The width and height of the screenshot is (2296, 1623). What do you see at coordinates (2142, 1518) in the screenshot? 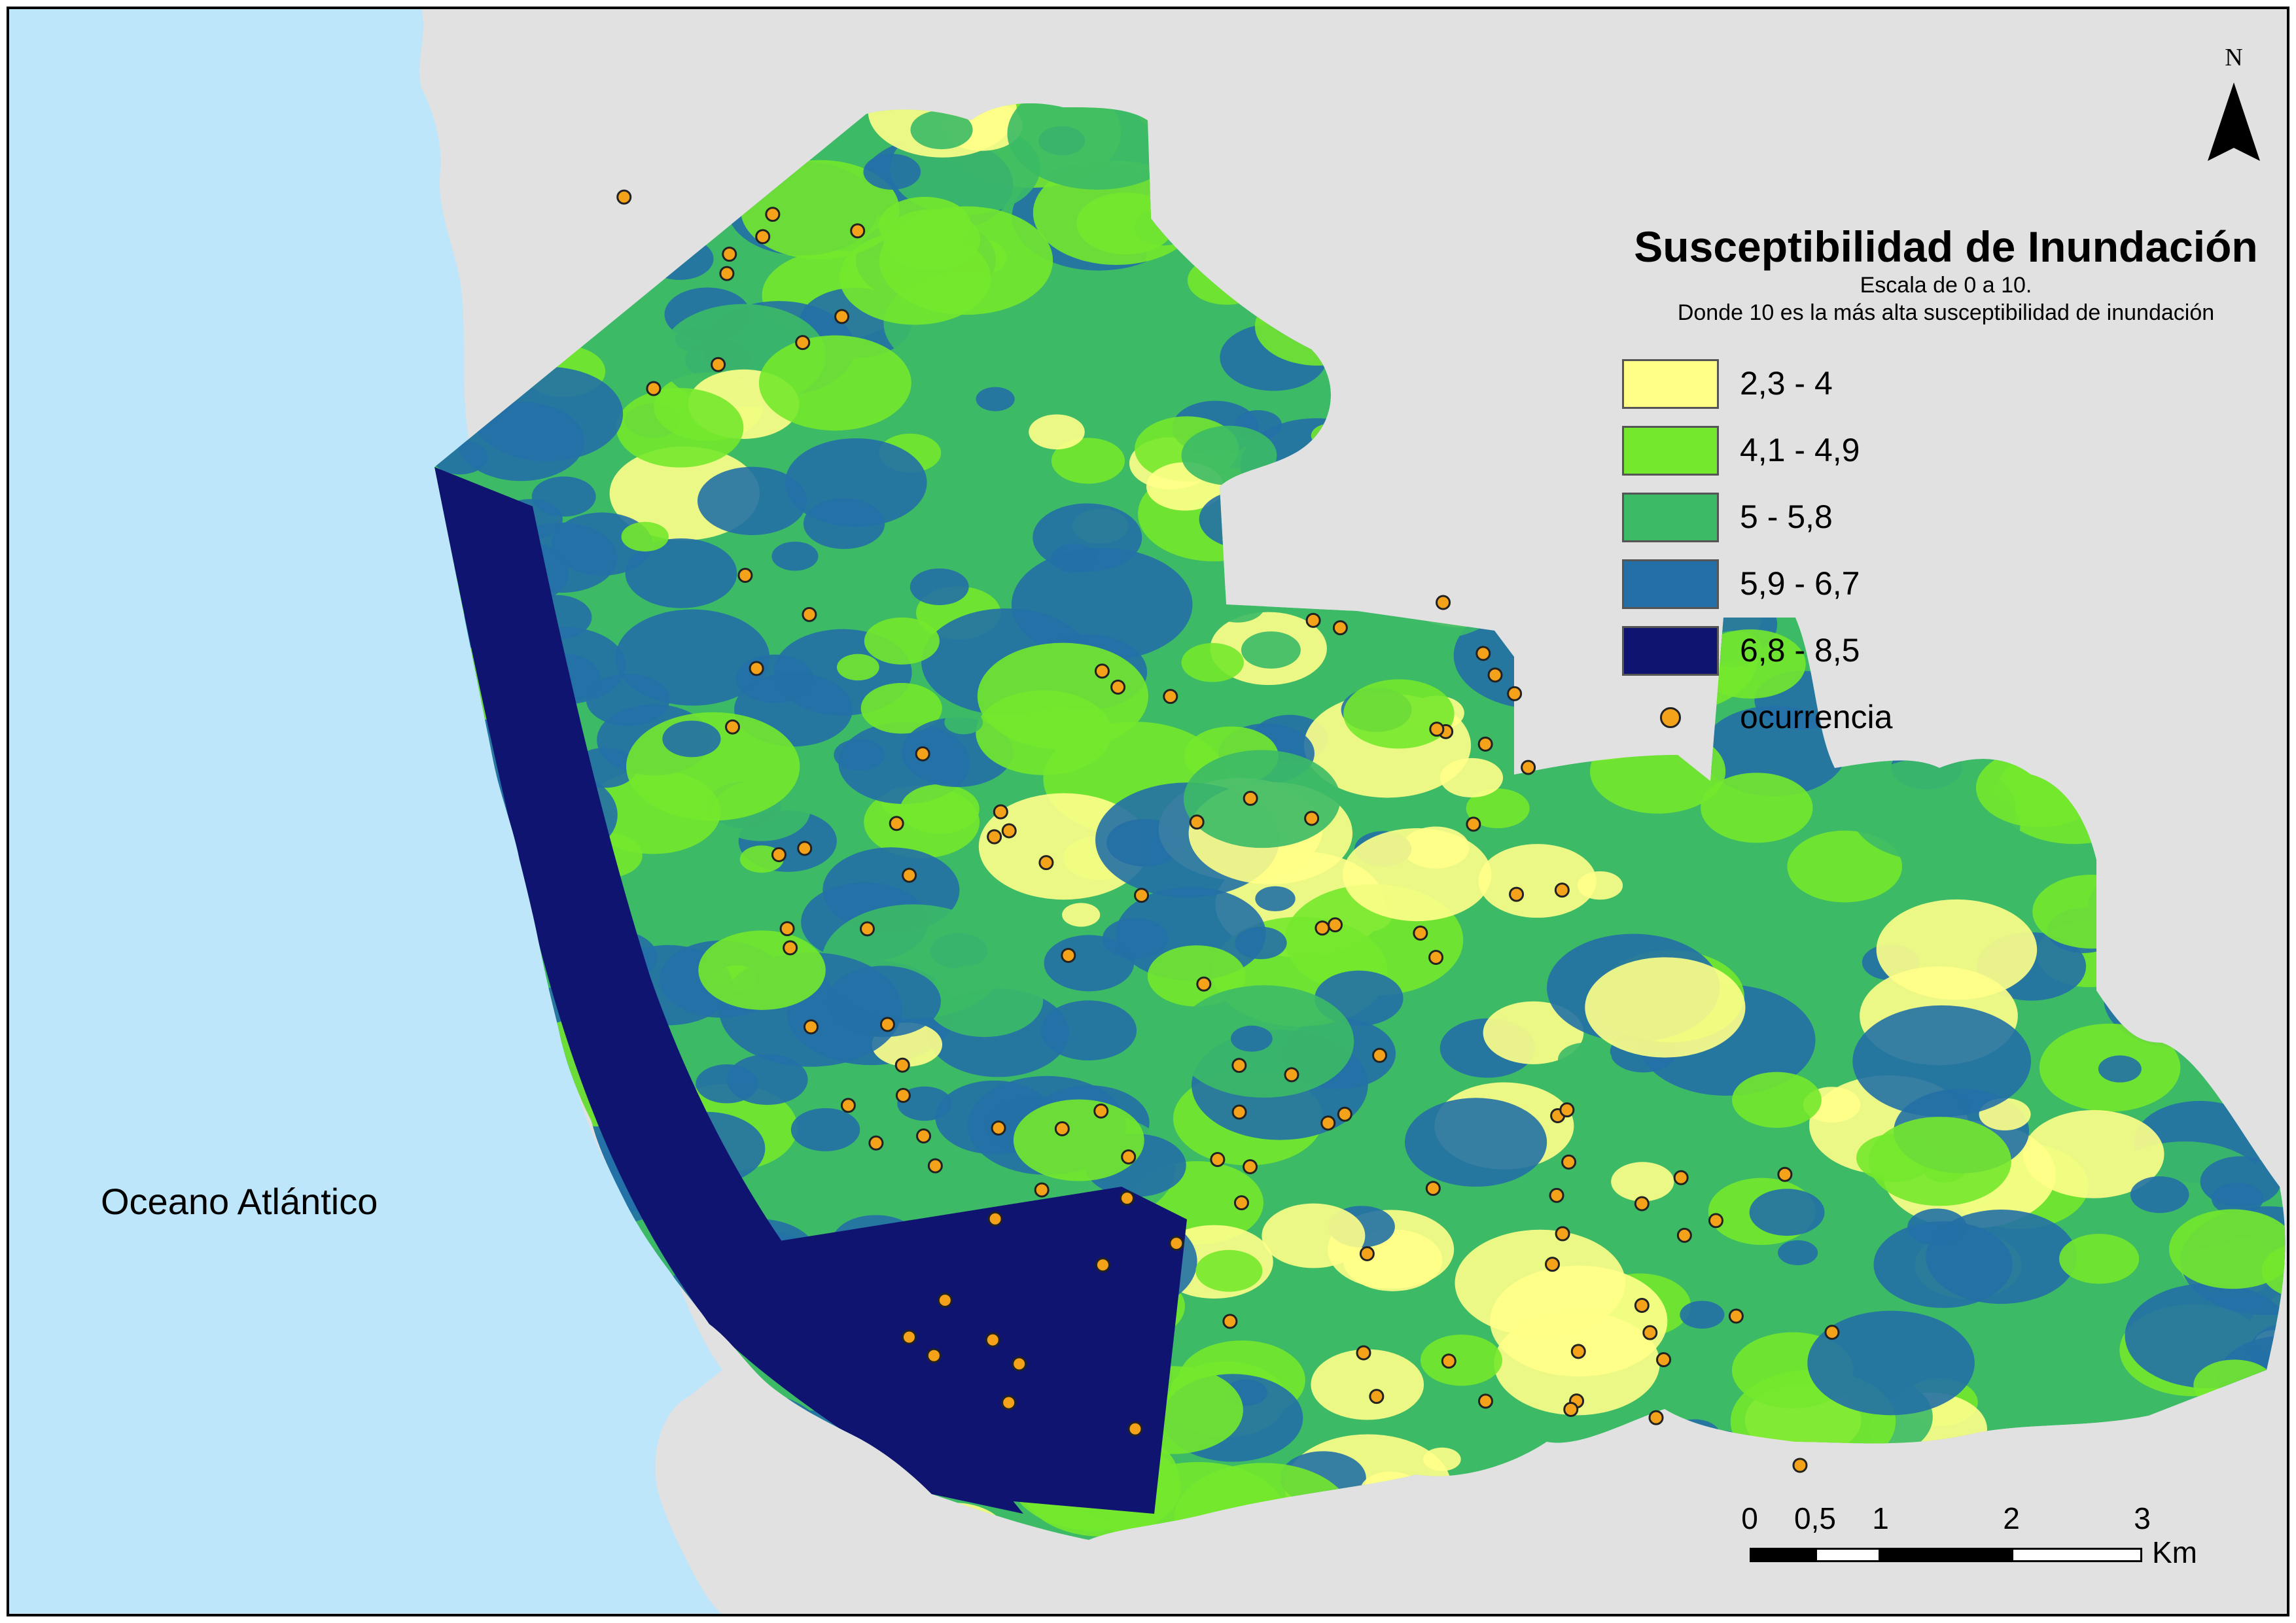
I see `scale-tick-label: 3` at bounding box center [2142, 1518].